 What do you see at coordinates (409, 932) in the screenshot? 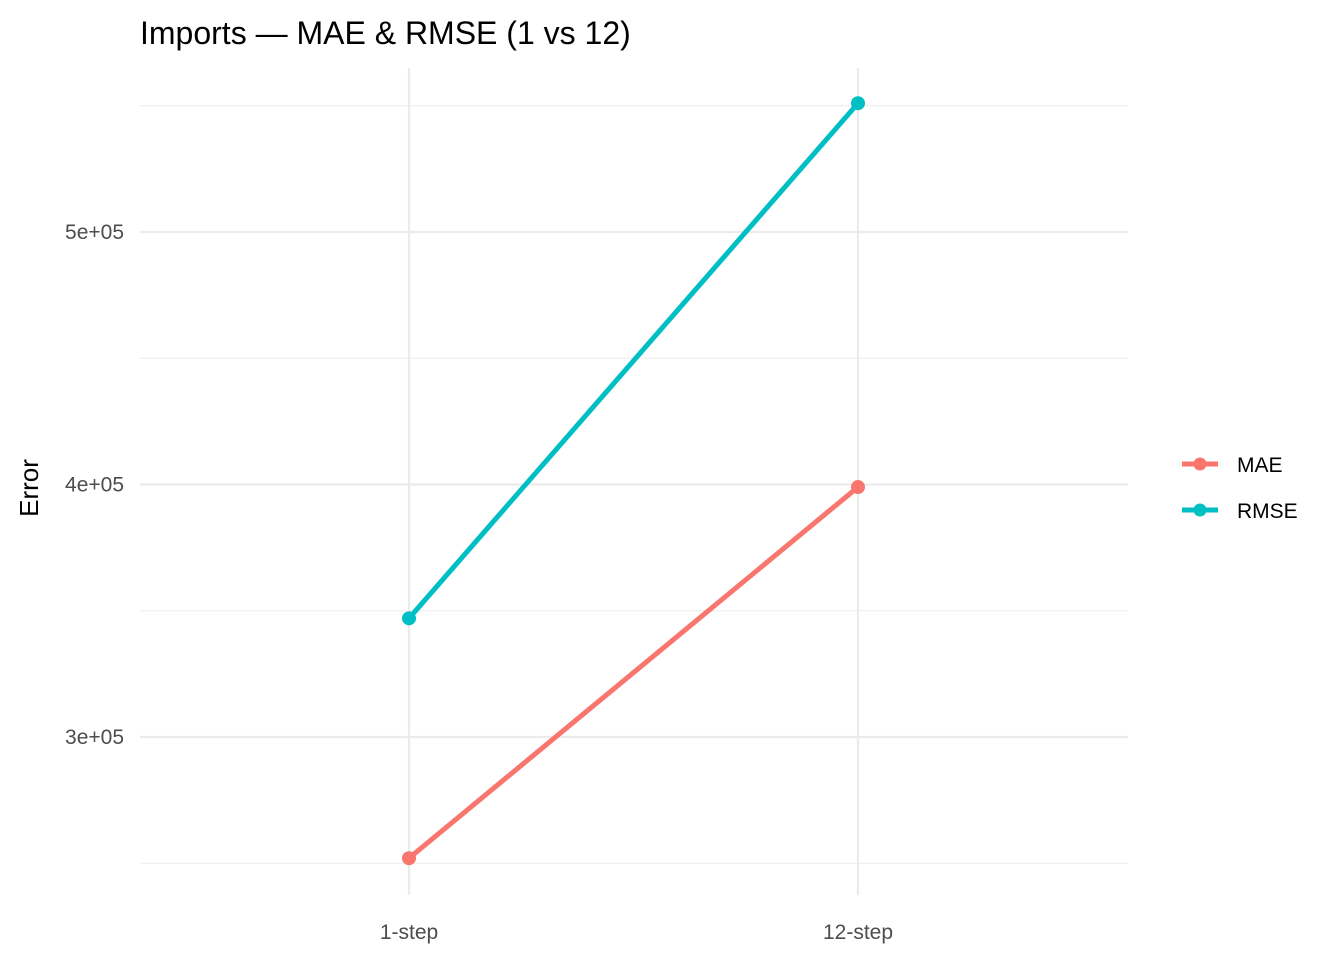
I see `x-tick-label: 1-step` at bounding box center [409, 932].